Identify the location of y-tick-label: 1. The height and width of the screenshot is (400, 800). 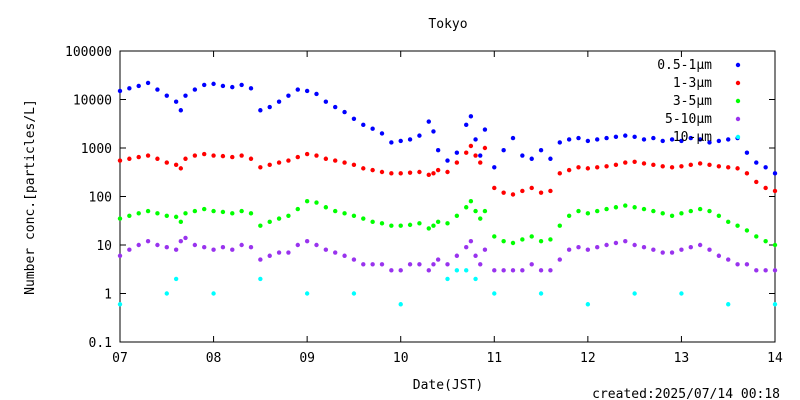
(108, 295).